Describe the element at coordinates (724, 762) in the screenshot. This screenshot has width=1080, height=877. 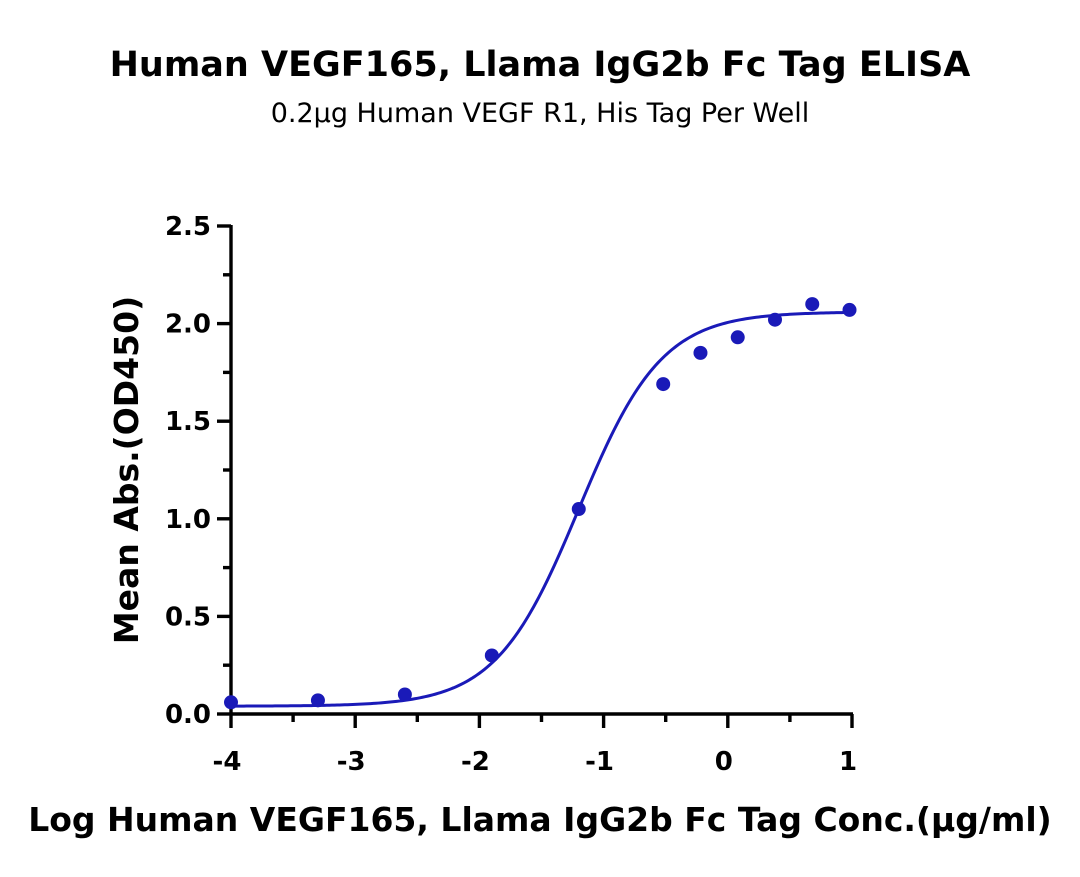
I see `x-tick-label: 0` at that location.